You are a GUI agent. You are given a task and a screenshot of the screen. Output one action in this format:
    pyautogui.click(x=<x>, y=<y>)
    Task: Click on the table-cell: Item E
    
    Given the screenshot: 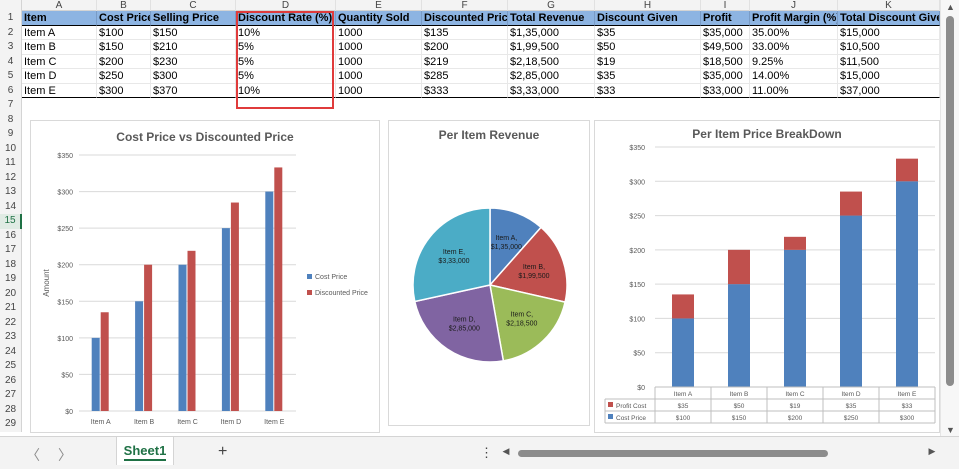 What is the action you would take?
    pyautogui.click(x=59, y=91)
    